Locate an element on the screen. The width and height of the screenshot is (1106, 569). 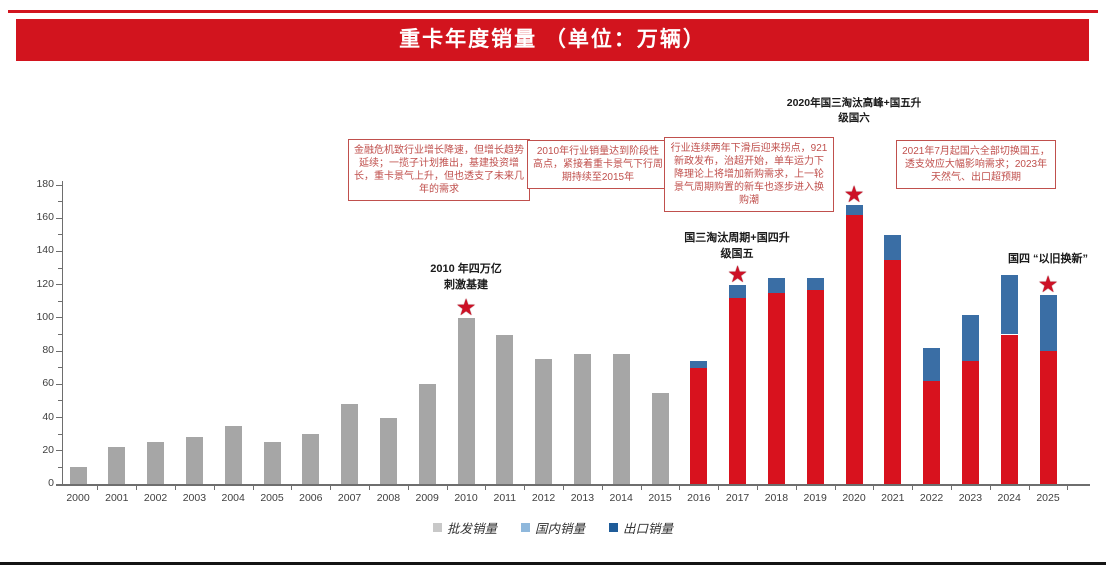
bar-2025-export is located at coordinates (1048, 323).